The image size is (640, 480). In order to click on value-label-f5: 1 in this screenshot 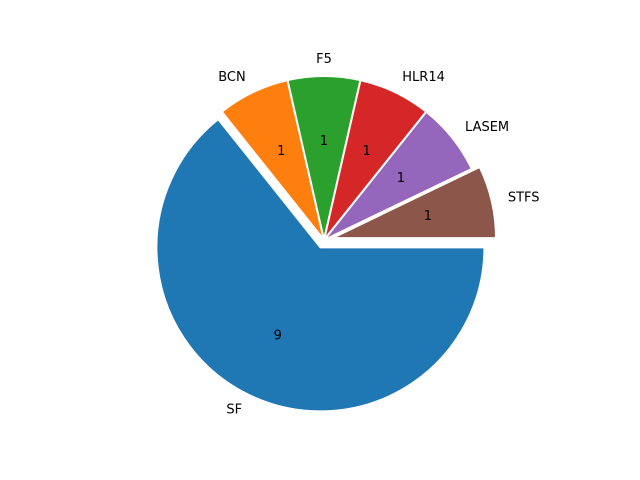, I will do `click(324, 141)`.